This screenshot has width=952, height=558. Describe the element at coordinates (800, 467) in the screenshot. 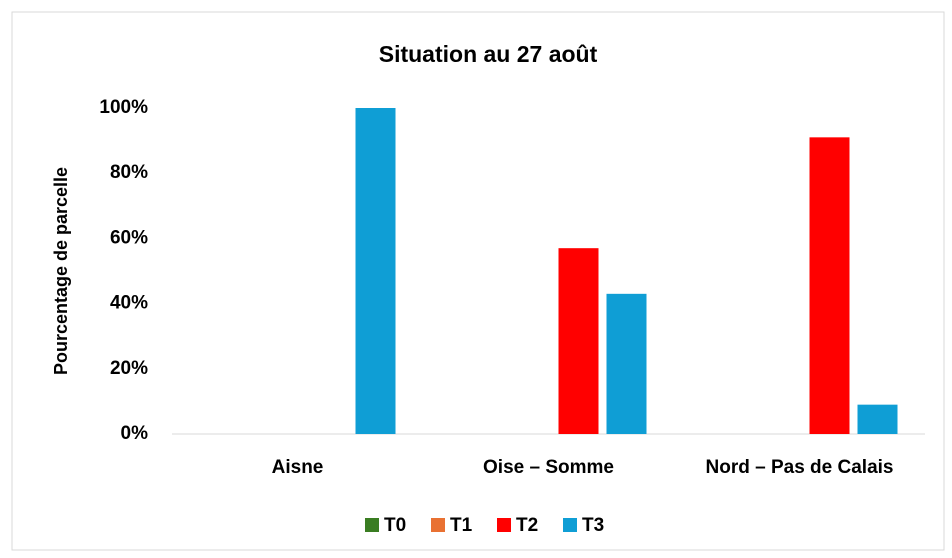

I see `x-tick-label: Nord – Pas de Calais` at that location.